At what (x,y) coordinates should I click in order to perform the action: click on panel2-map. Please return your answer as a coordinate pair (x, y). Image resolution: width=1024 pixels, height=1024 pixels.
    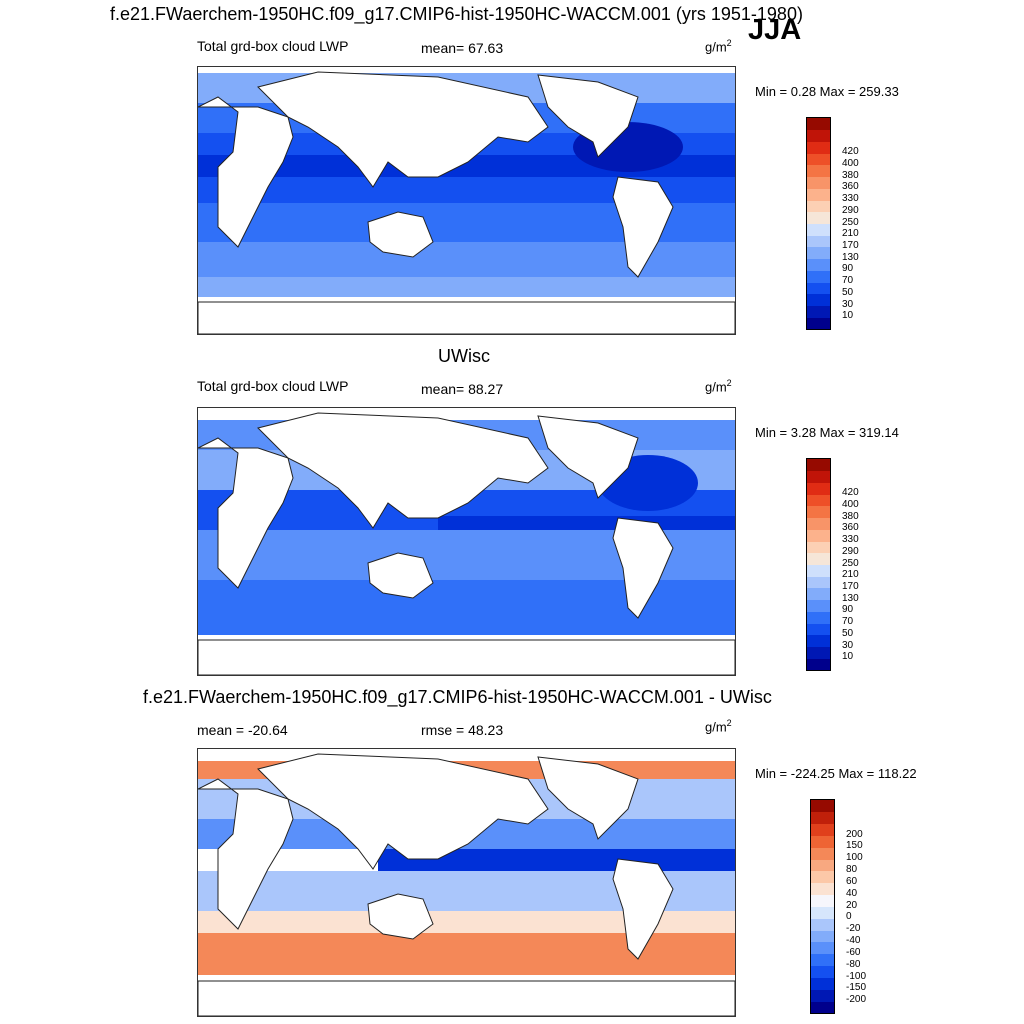
    Looking at the image, I should click on (466, 541).